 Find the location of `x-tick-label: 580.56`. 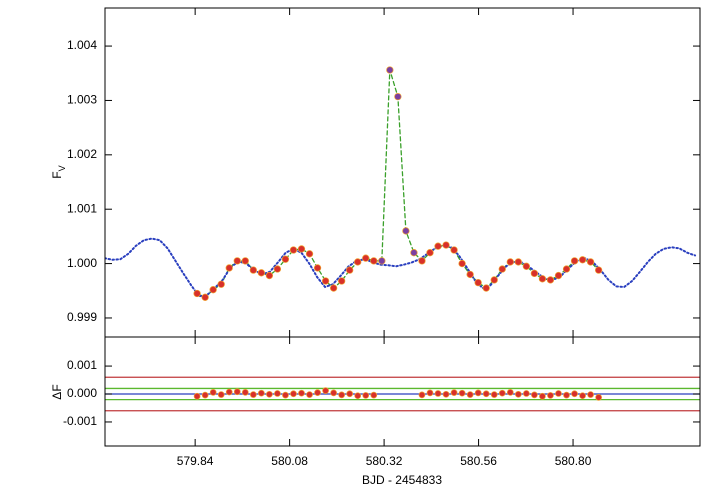

x-tick-label: 580.56 is located at coordinates (478, 461).